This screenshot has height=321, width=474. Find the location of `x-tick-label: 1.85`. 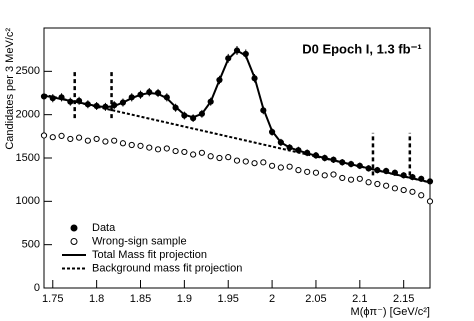

x-tick-label: 1.85 is located at coordinates (140, 299).